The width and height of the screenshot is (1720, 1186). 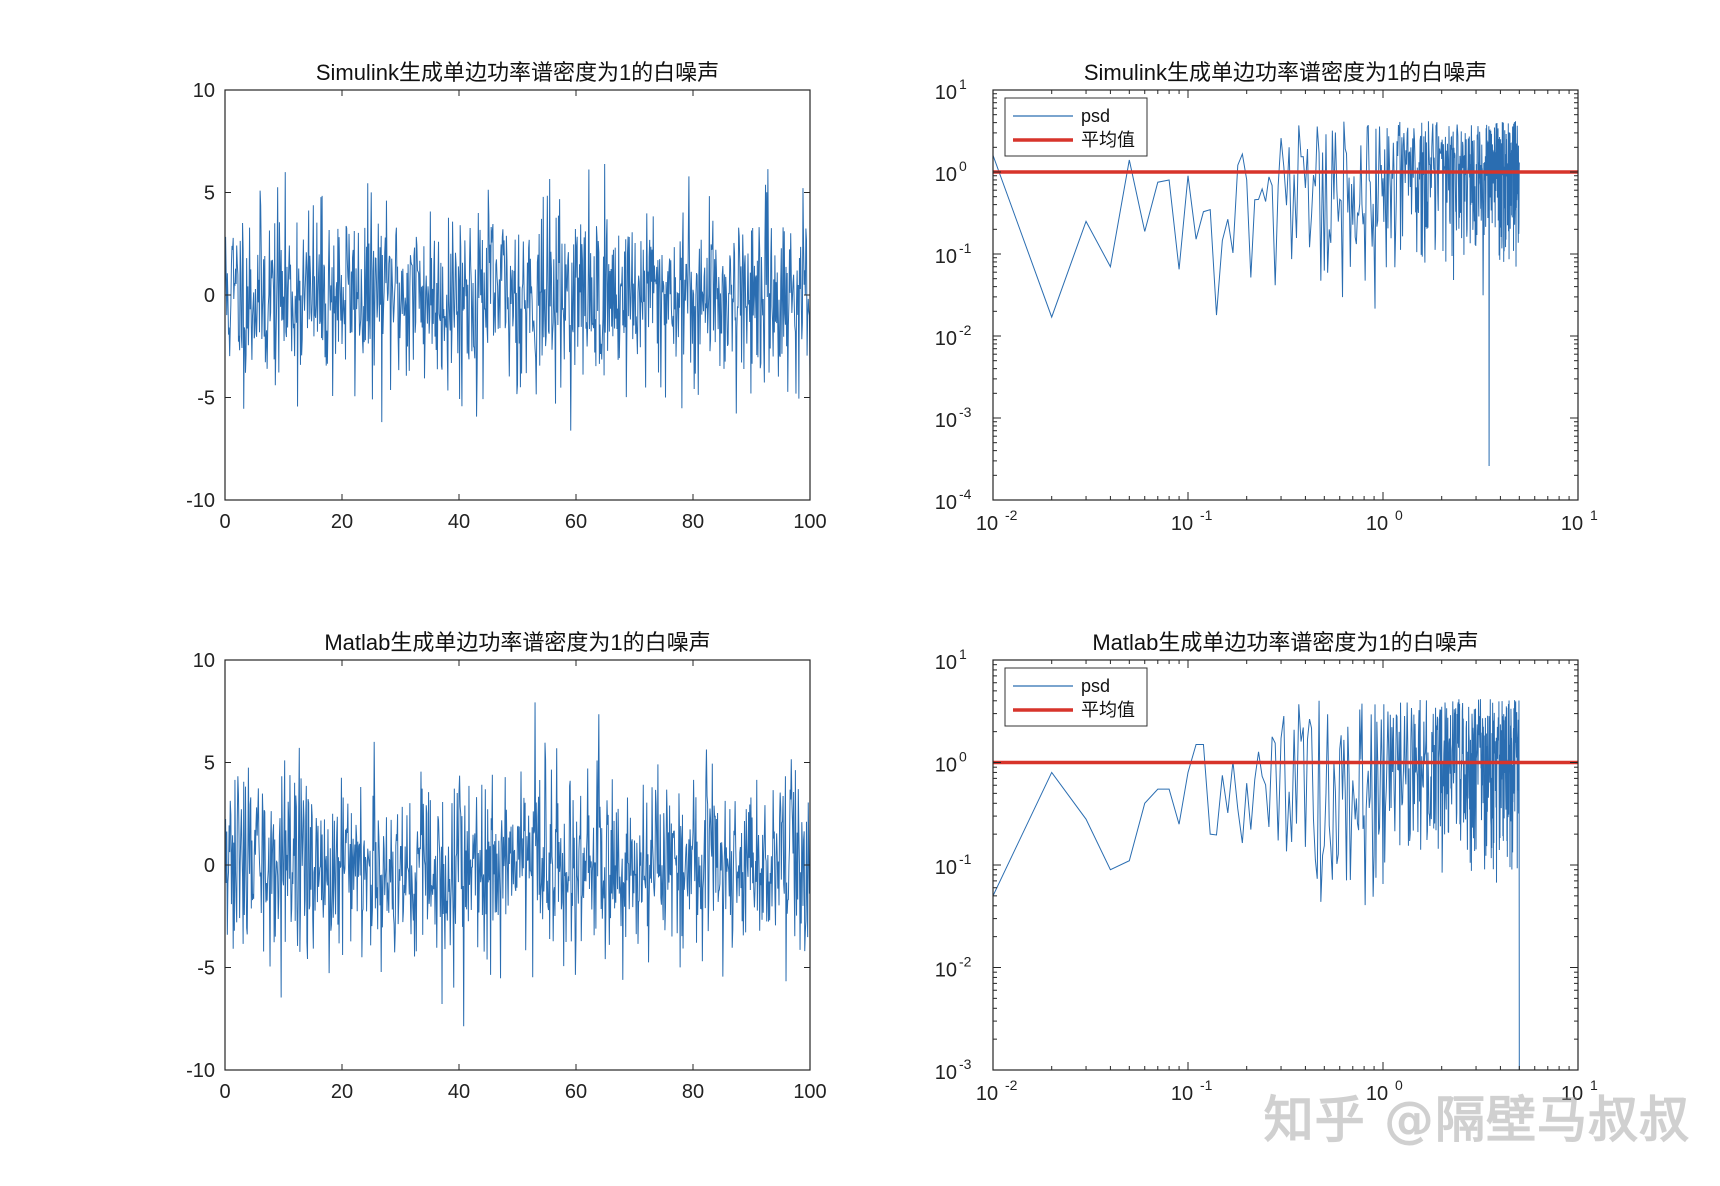 What do you see at coordinates (965, 494) in the screenshot?
I see `y-tick-exponent: -4` at bounding box center [965, 494].